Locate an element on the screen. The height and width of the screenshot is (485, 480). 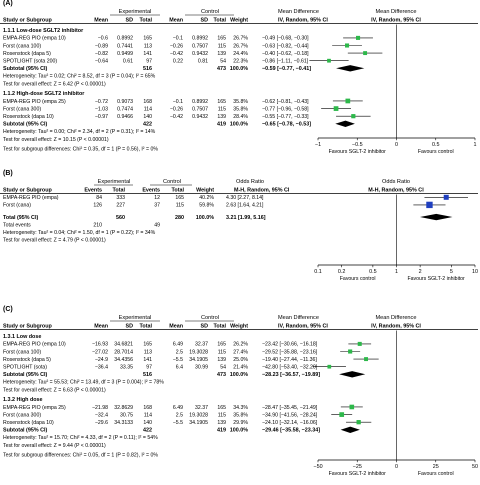
exp-mean: −0.6 is located at coordinates (103, 39).